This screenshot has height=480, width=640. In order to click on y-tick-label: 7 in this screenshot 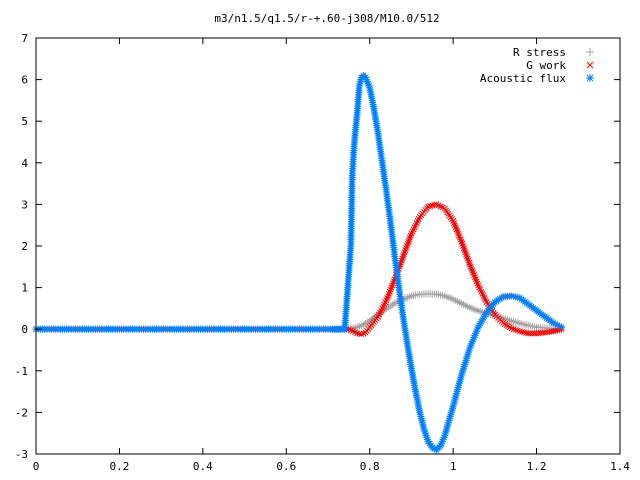, I will do `click(24, 38)`.